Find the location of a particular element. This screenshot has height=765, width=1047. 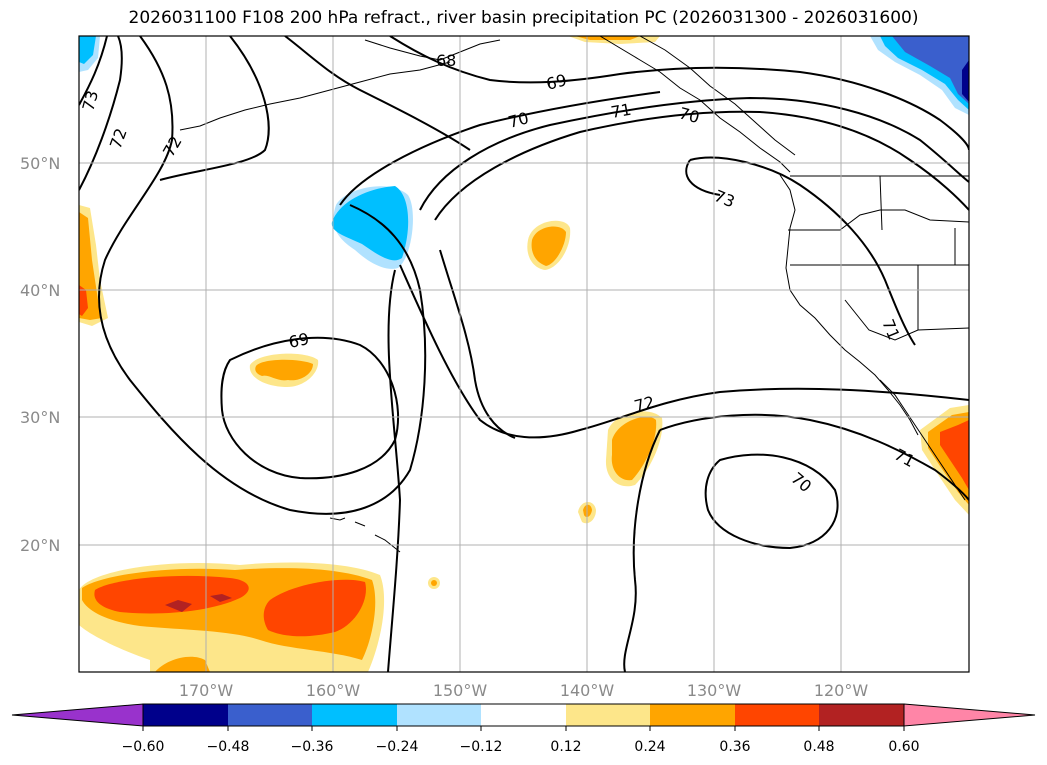

contour-label-68: 68 is located at coordinates (446, 60).